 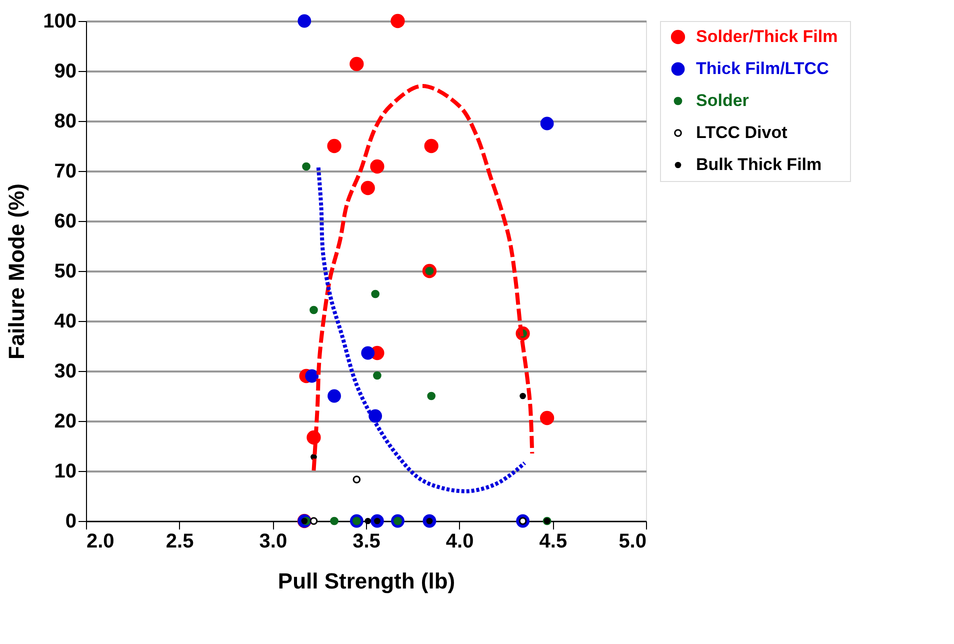 What do you see at coordinates (65, 171) in the screenshot?
I see `y-tick-label: 70` at bounding box center [65, 171].